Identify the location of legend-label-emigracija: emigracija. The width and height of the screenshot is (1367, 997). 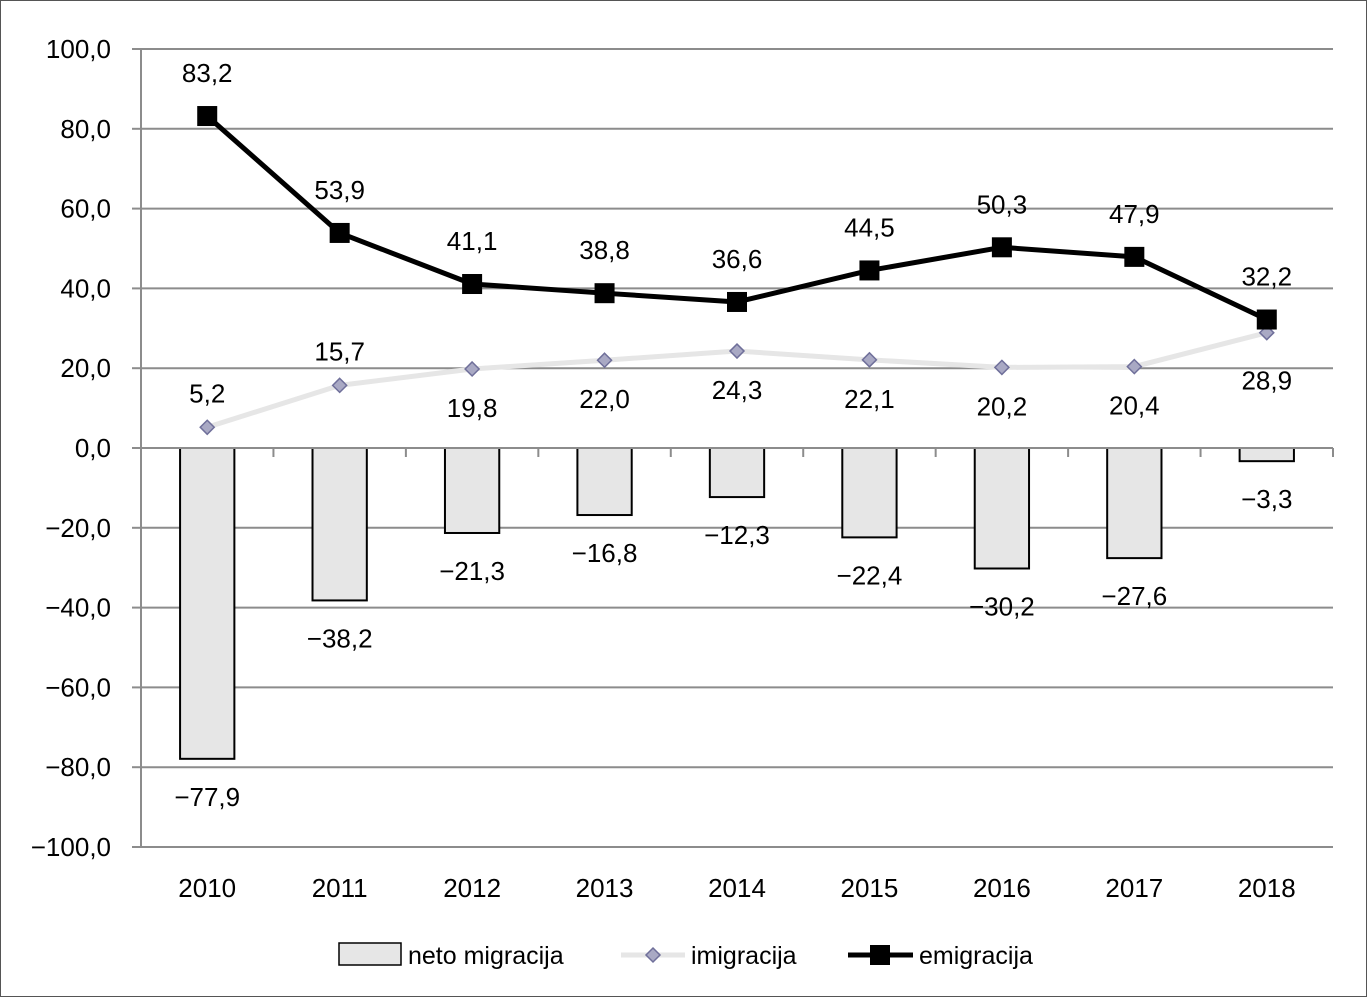
(976, 956).